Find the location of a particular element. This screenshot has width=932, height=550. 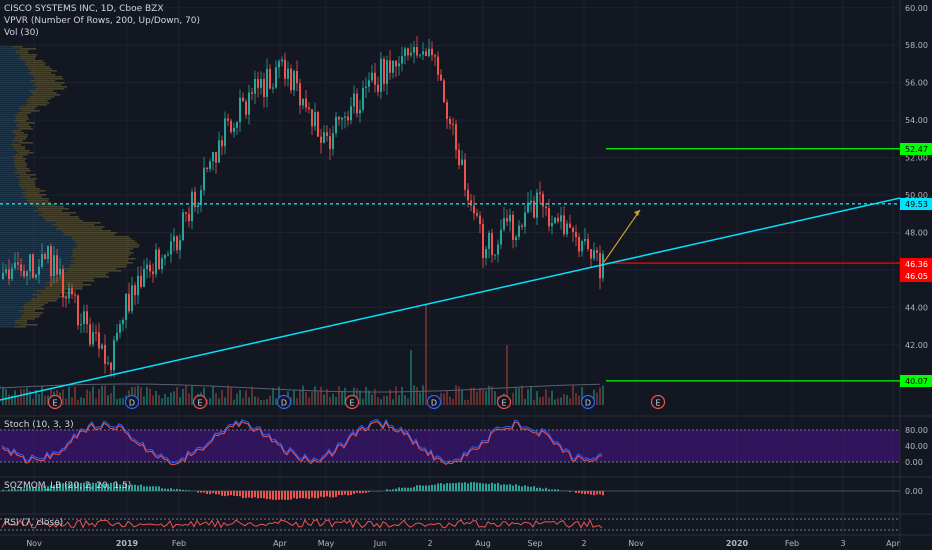

stoch-legend: Stoch (10, 3, 3) is located at coordinates (39, 425).